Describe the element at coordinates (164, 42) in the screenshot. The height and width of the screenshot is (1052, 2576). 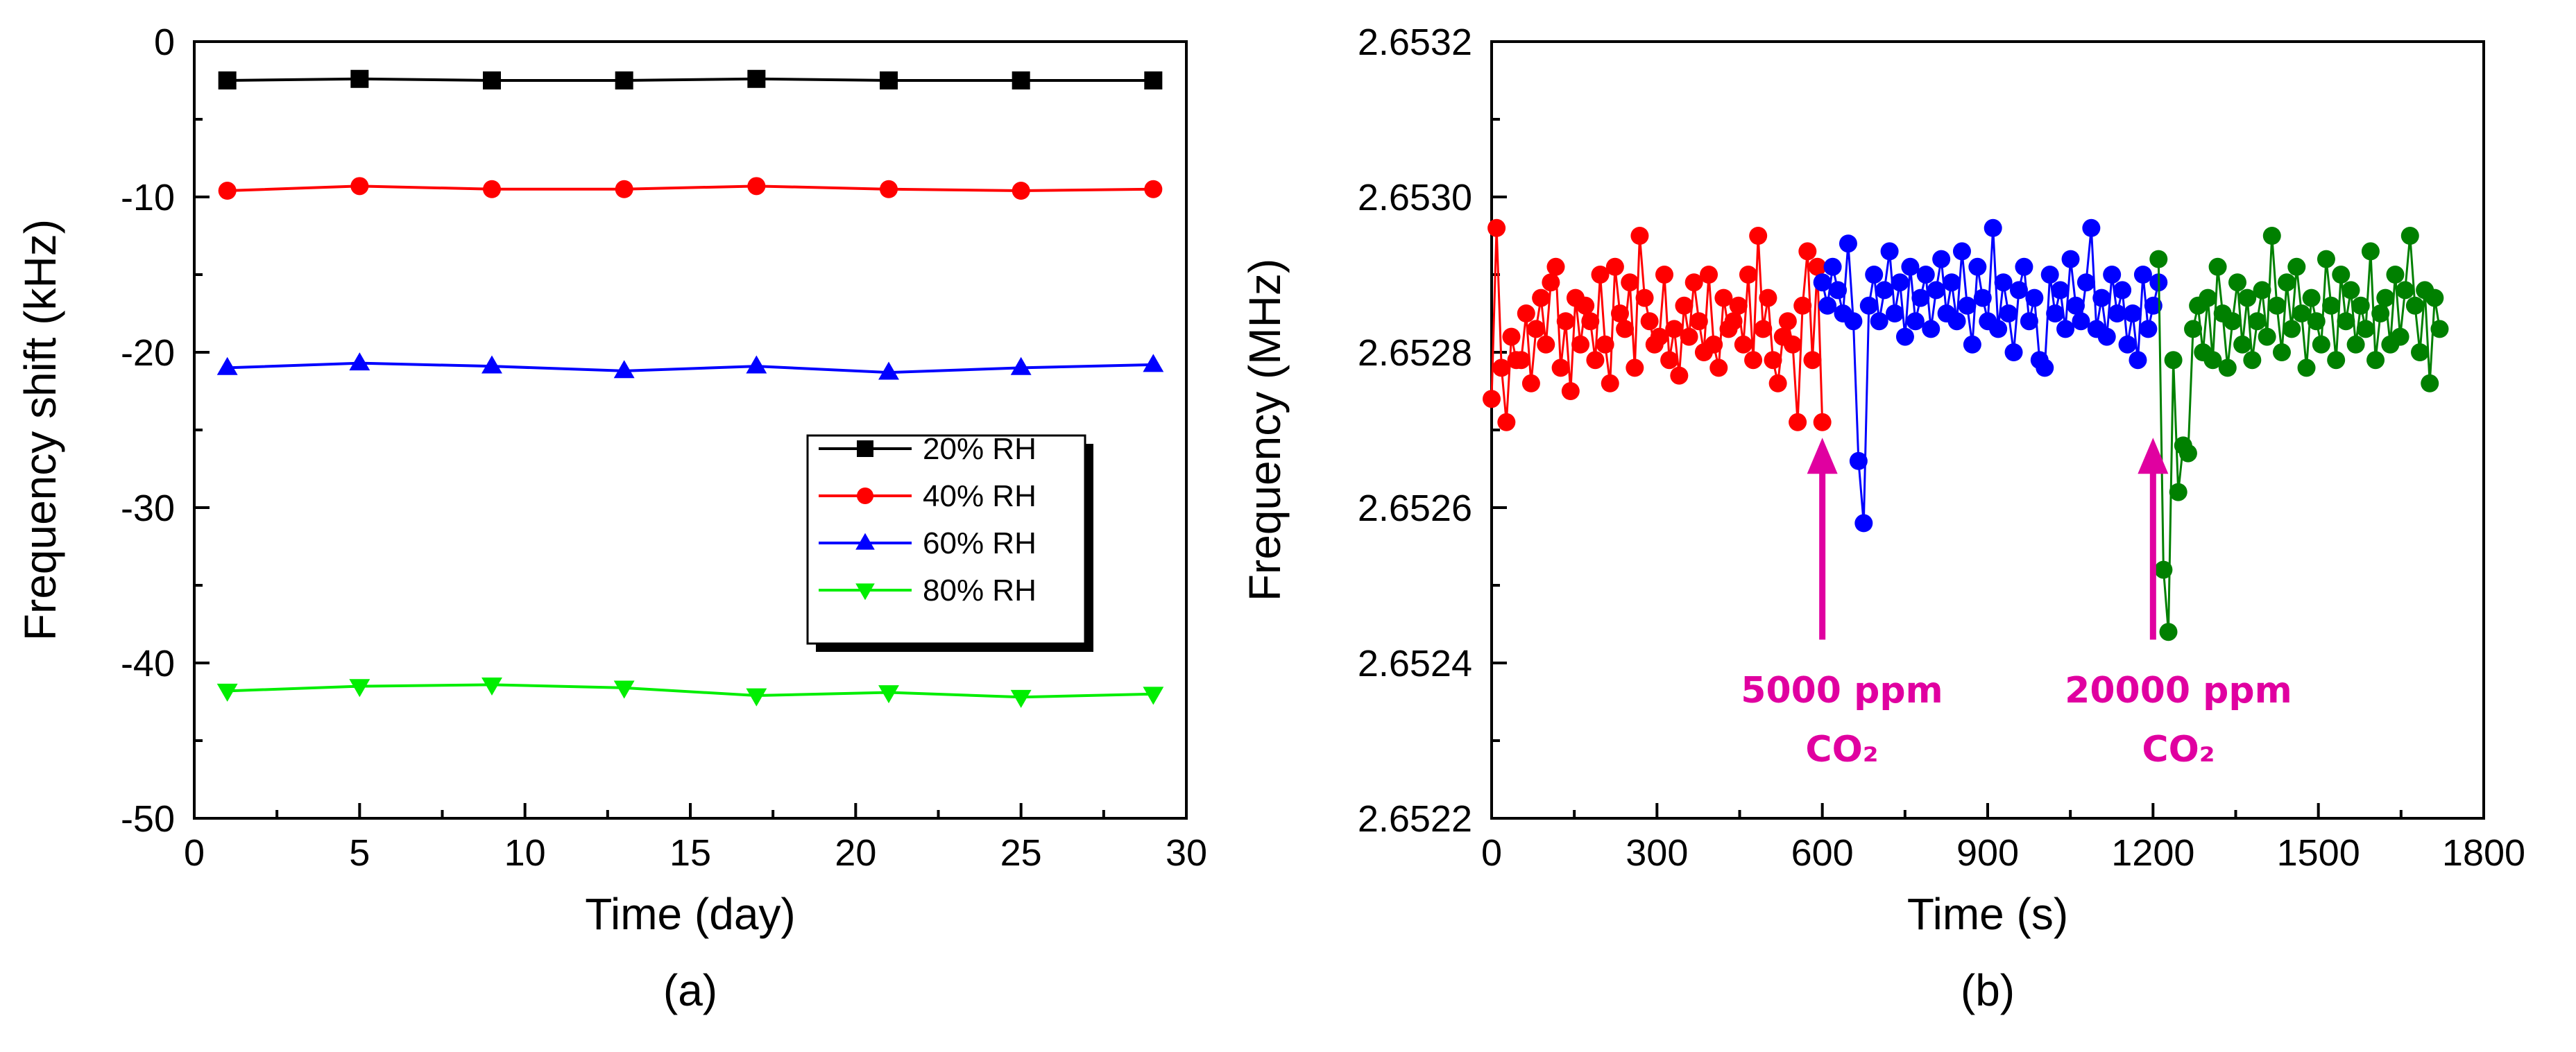
I see `y-tick-label: 0` at that location.